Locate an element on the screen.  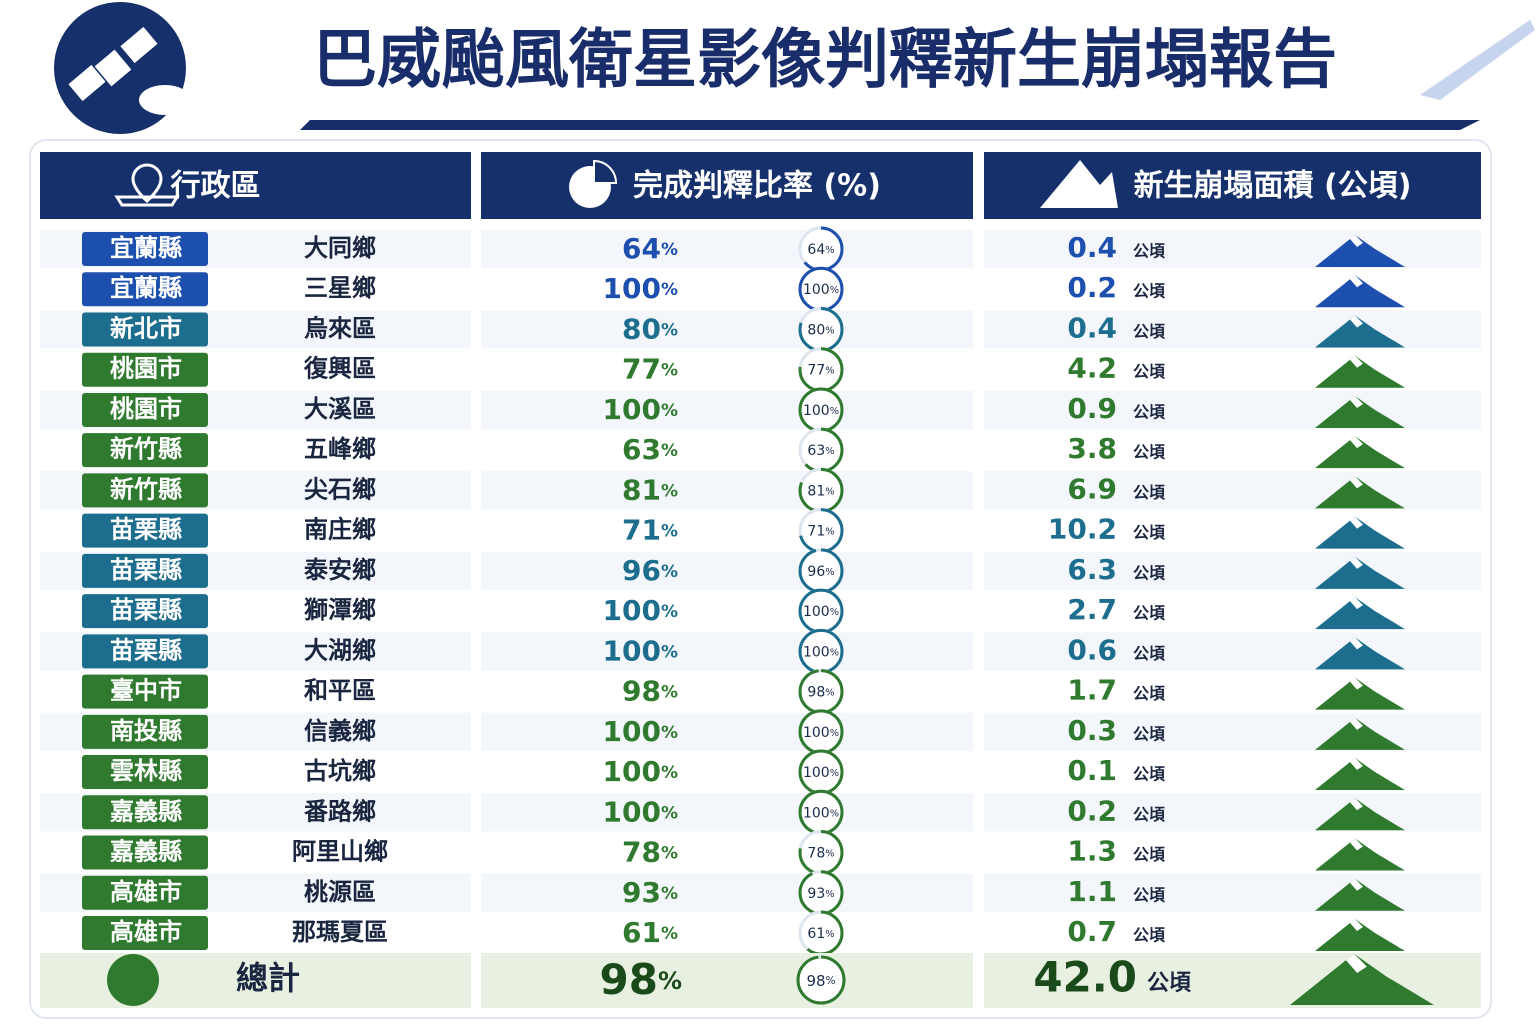
ring-label: 71% is located at coordinates (820, 532).